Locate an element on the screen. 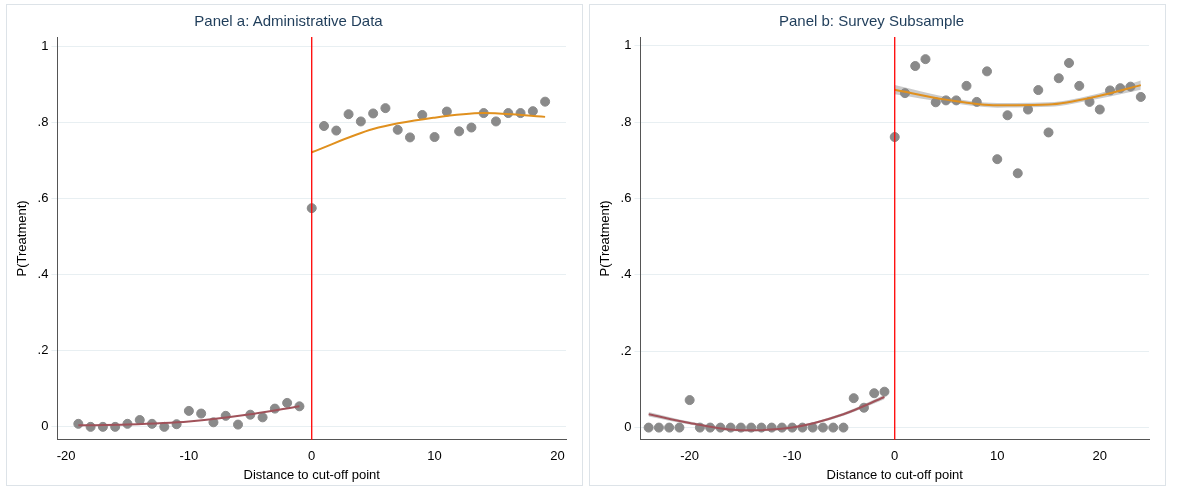 The image size is (1180, 493). chart-title: Panel a: Administrative Data is located at coordinates (289, 21).